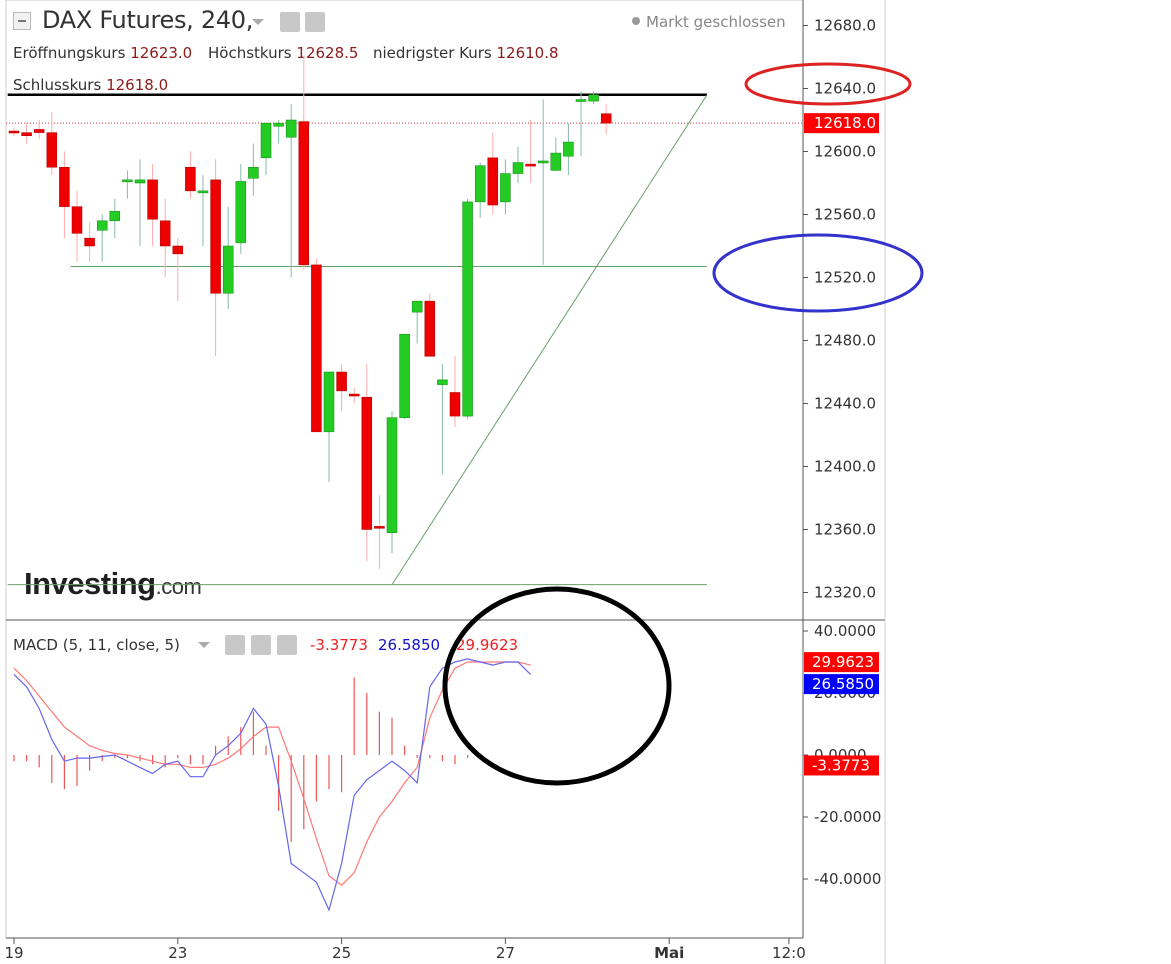  I want to click on histogram-value-tag-text: -3.3773, so click(841, 765).